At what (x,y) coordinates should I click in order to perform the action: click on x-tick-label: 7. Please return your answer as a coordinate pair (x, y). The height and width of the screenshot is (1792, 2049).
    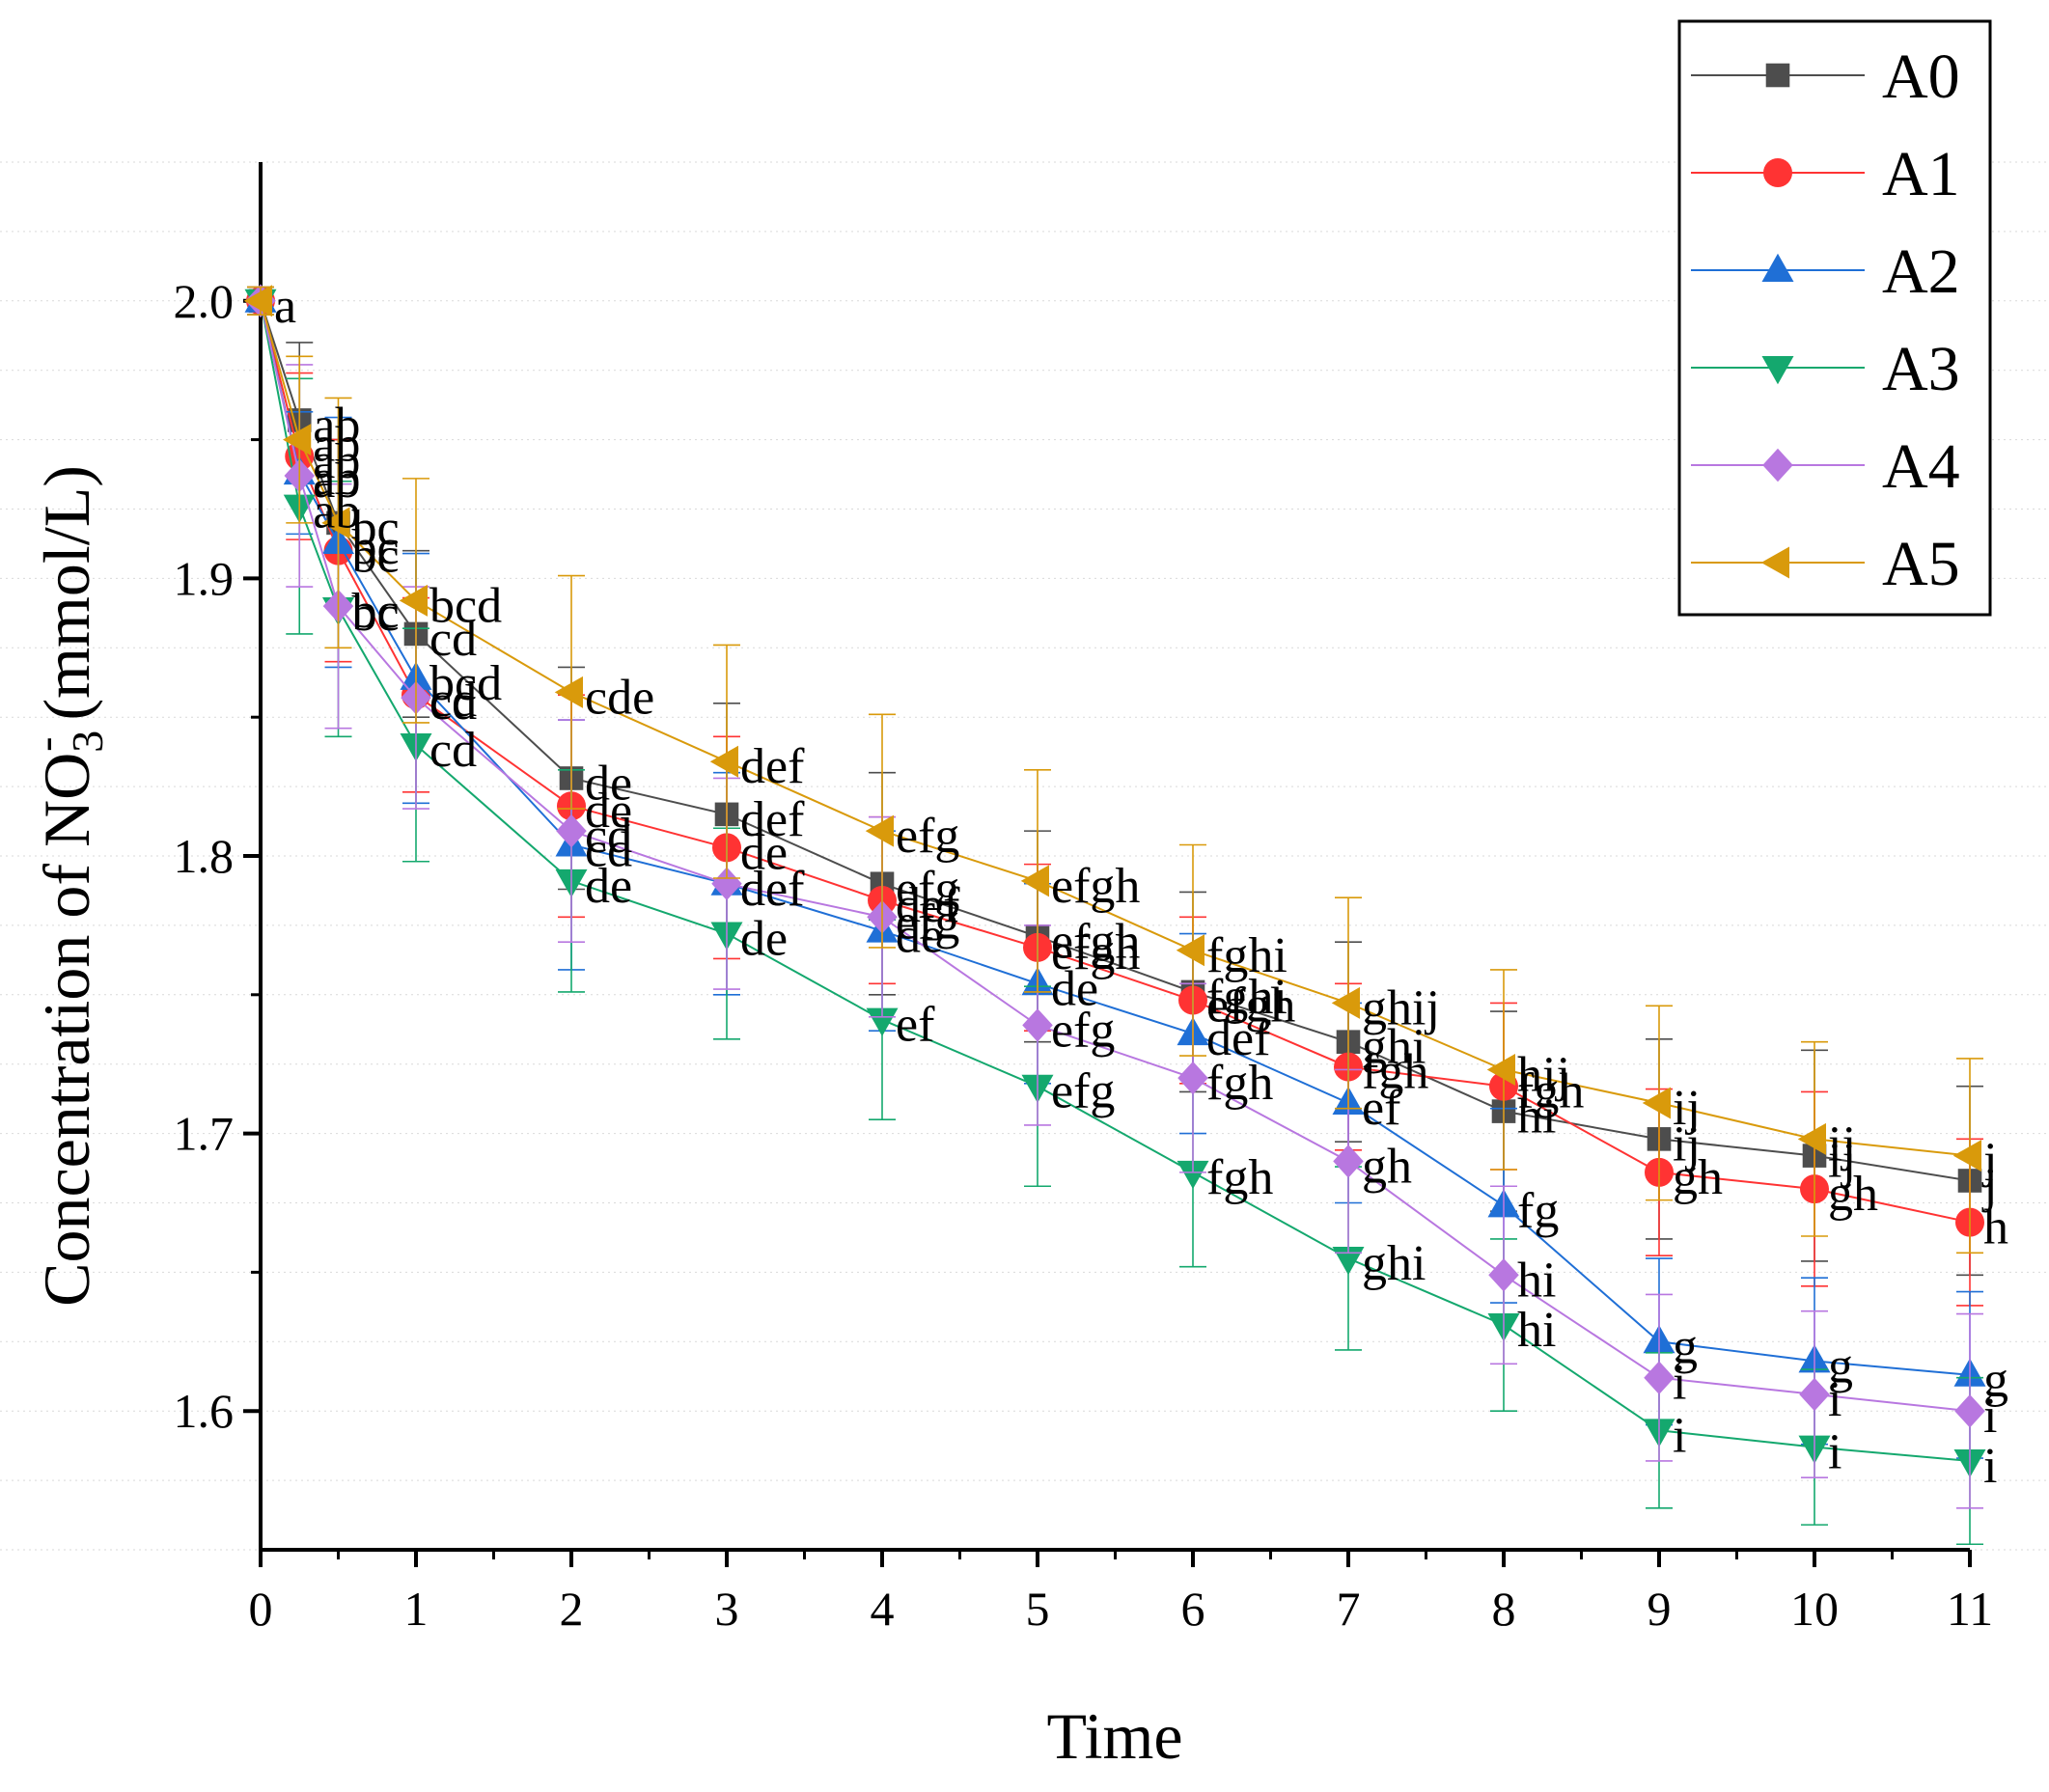
    Looking at the image, I should click on (1349, 1609).